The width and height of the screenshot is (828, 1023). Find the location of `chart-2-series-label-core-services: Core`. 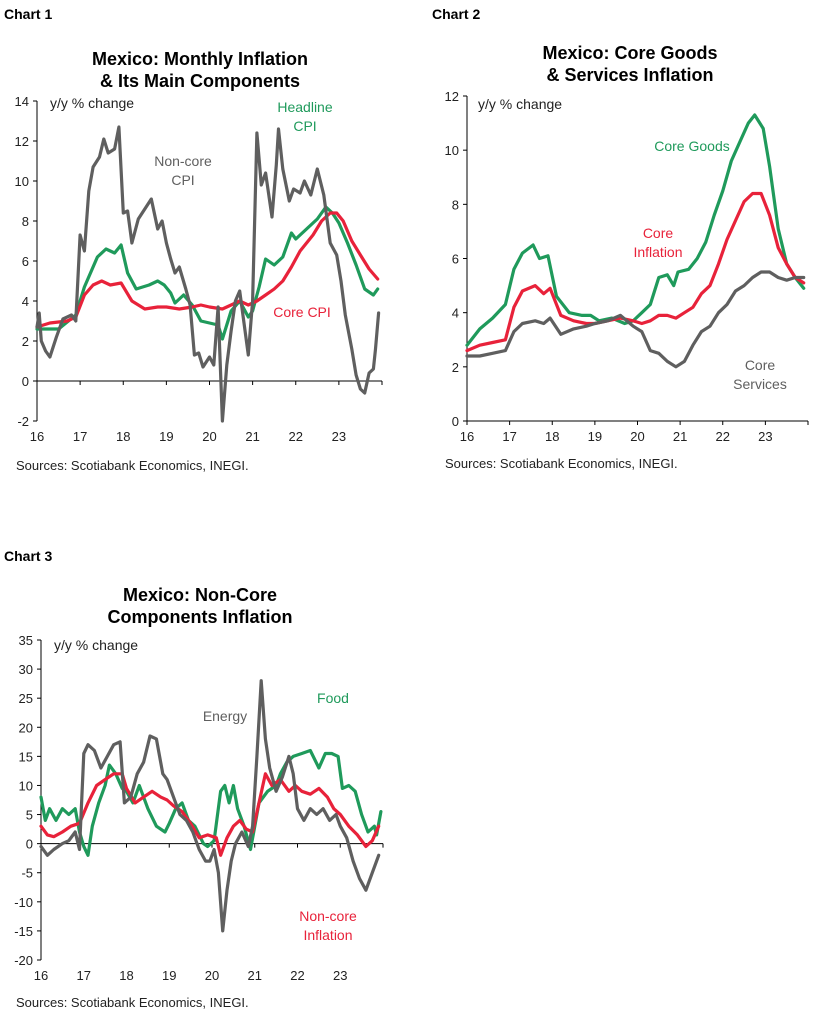

chart-2-series-label-core-services: Core is located at coordinates (760, 365).